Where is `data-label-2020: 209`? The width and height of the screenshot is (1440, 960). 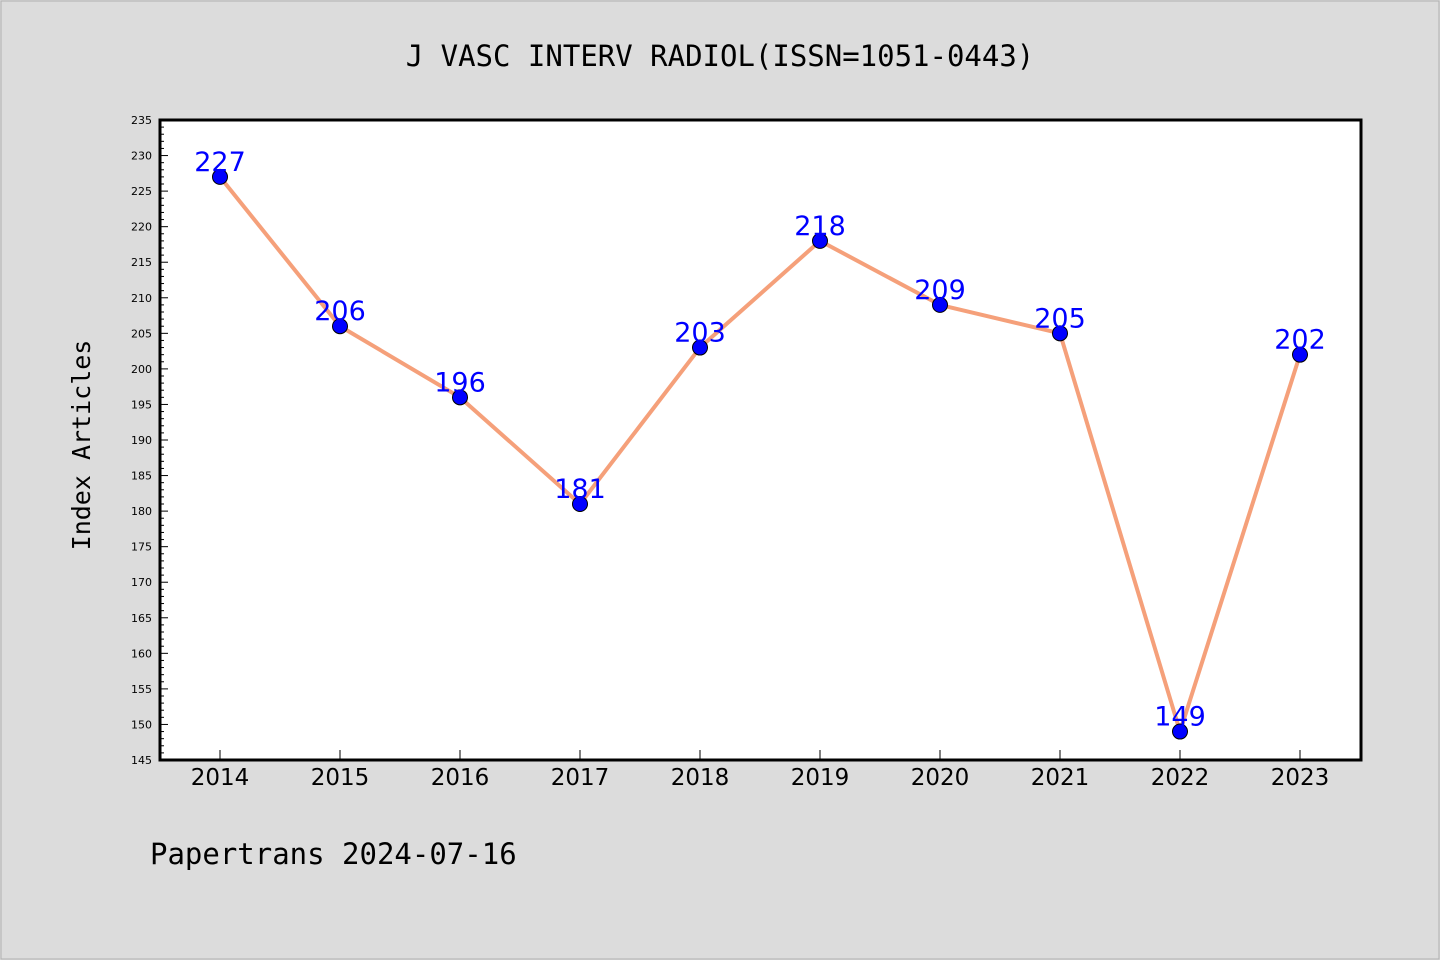 data-label-2020: 209 is located at coordinates (940, 290).